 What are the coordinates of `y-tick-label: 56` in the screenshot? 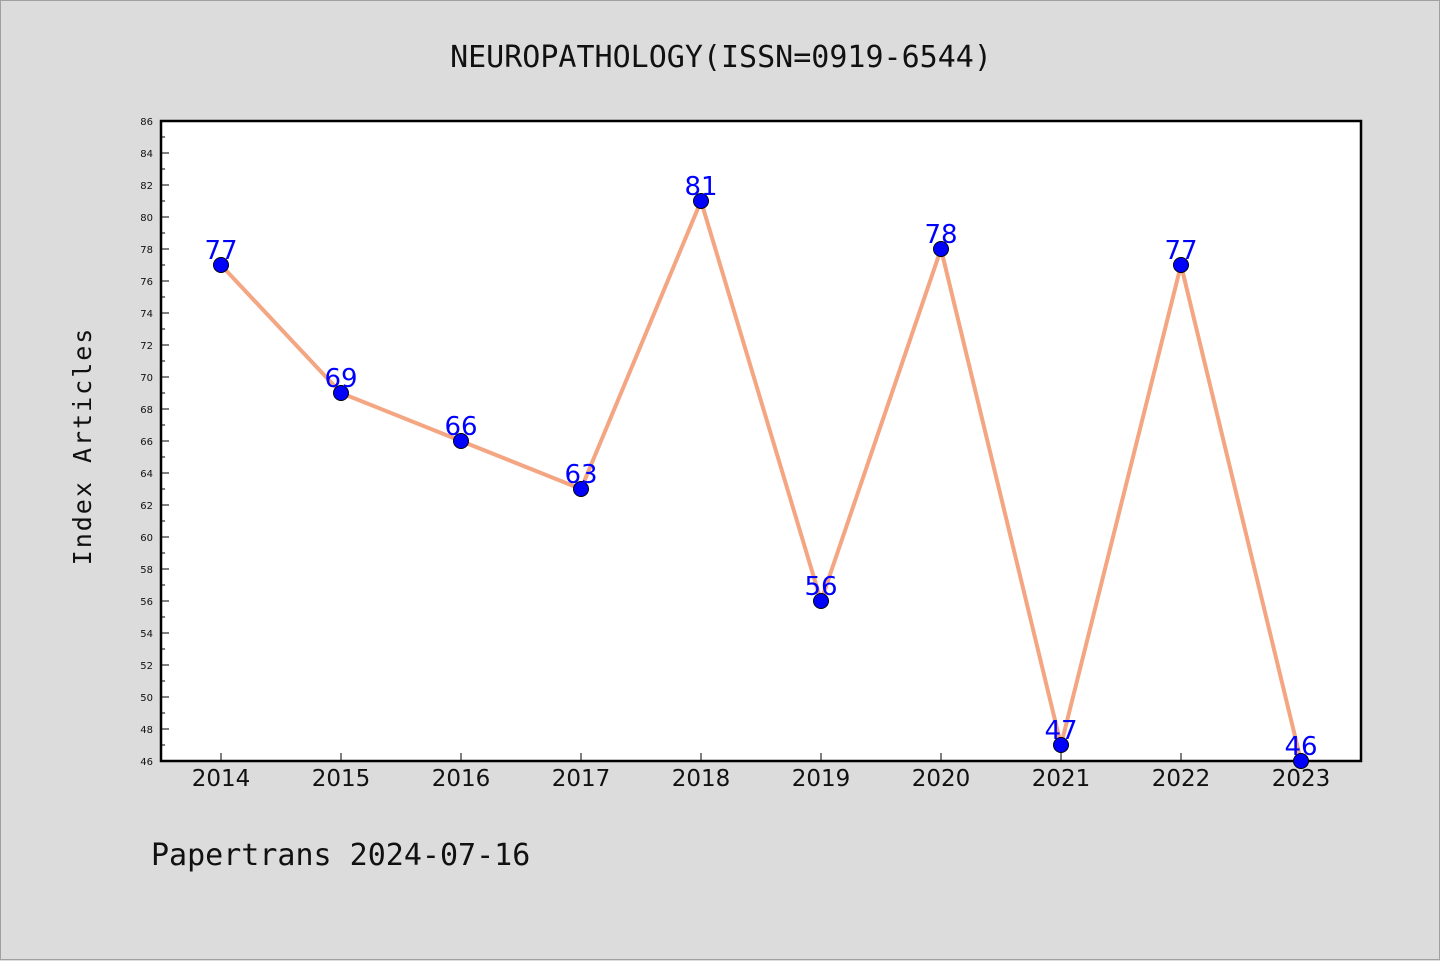 It's located at (146, 602).